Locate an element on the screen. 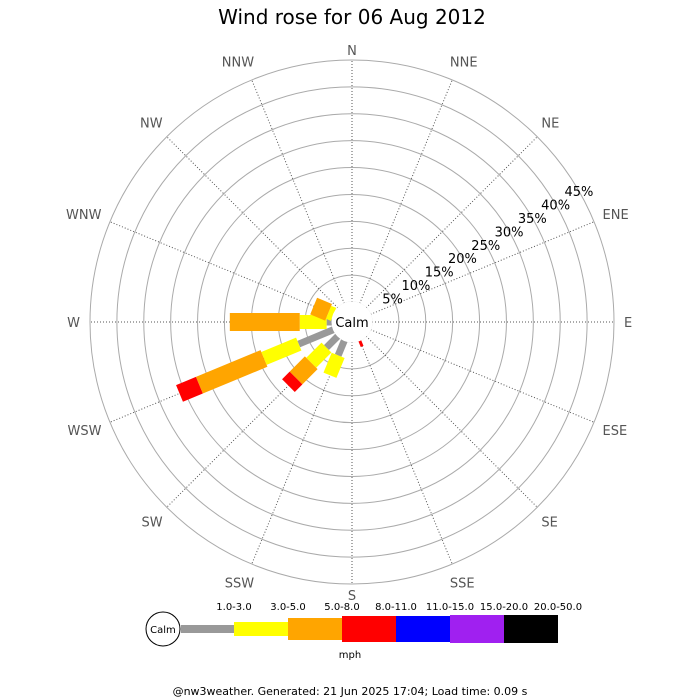  direction-label-ene: ENE is located at coordinates (616, 215).